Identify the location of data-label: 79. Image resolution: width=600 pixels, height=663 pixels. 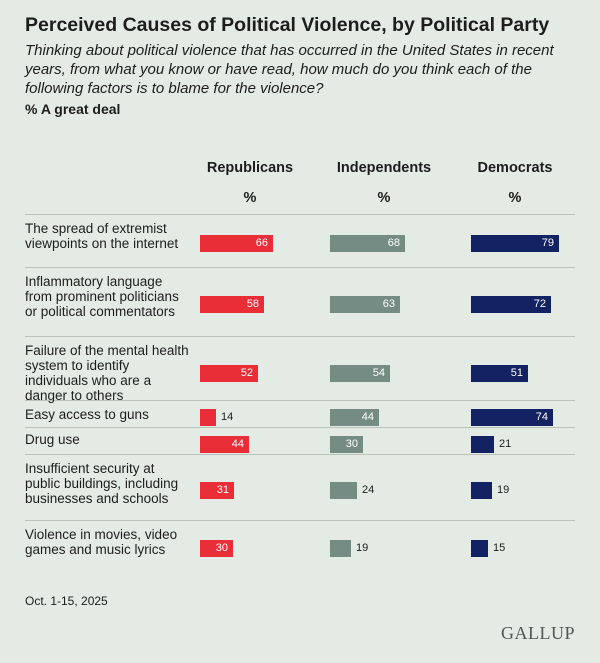
(547, 243).